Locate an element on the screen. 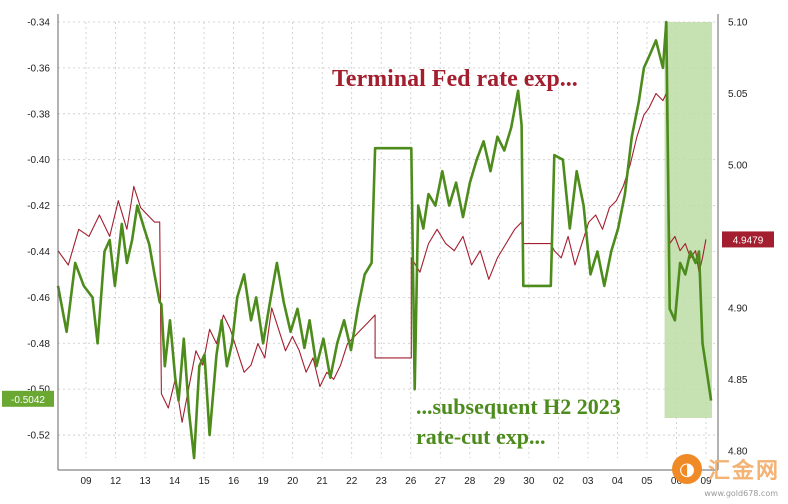 This screenshot has width=788, height=504. gold-app-icon: ◑ is located at coordinates (687, 469).